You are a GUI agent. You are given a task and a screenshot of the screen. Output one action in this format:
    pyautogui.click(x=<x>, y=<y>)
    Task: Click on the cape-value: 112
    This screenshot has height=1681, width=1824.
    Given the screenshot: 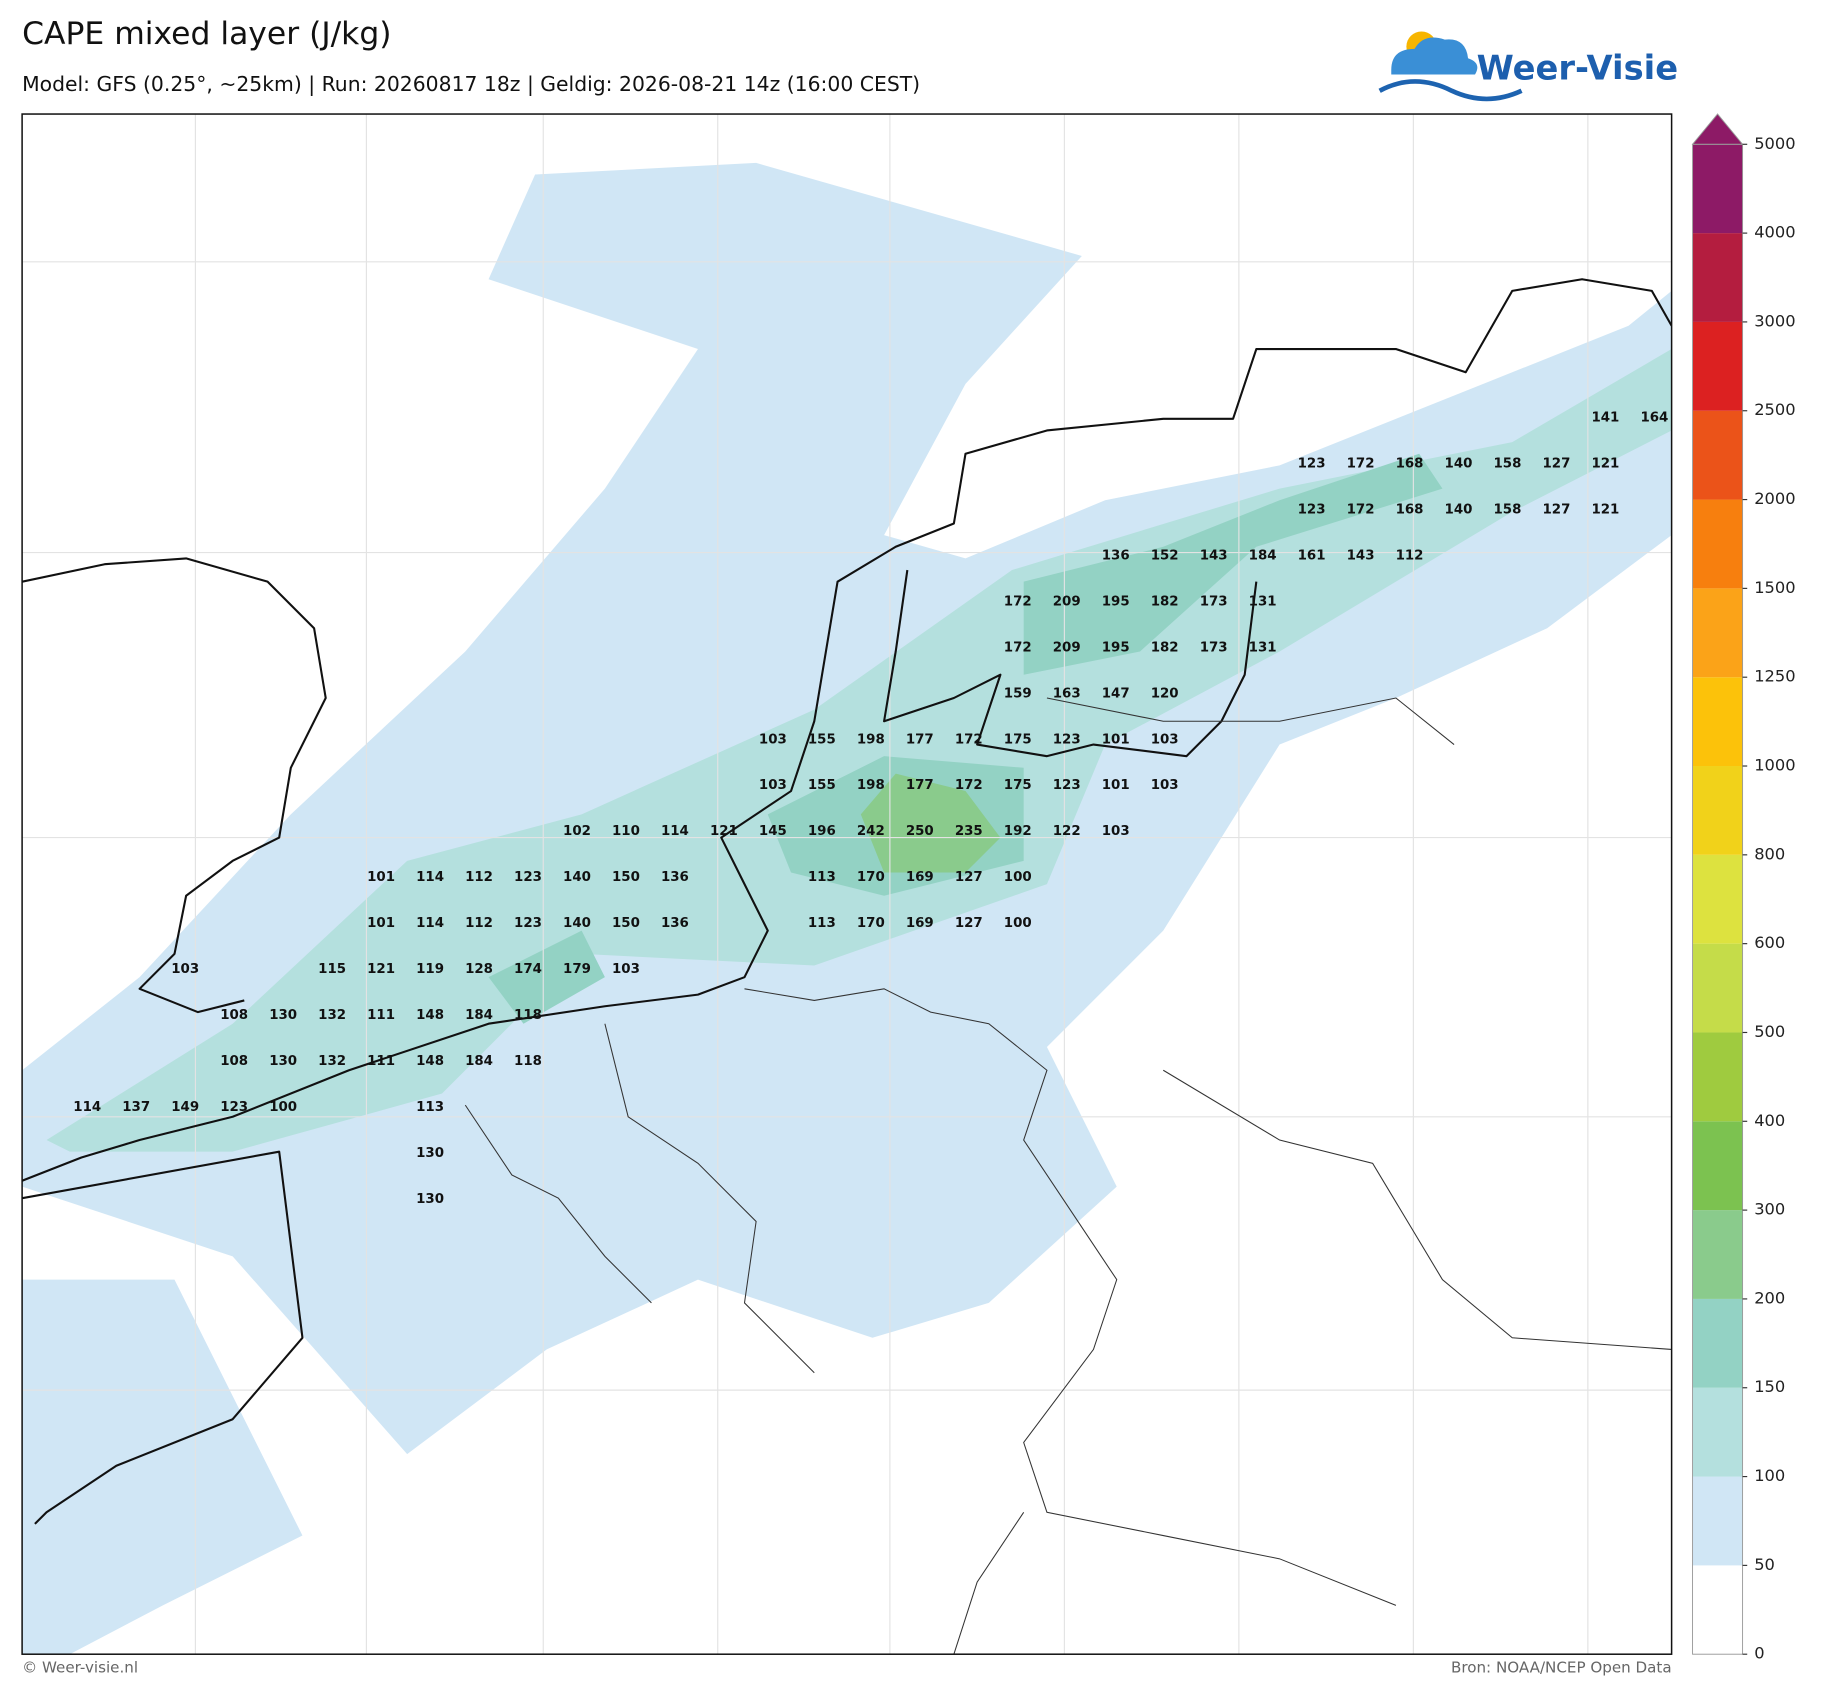 What is the action you would take?
    pyautogui.click(x=479, y=923)
    